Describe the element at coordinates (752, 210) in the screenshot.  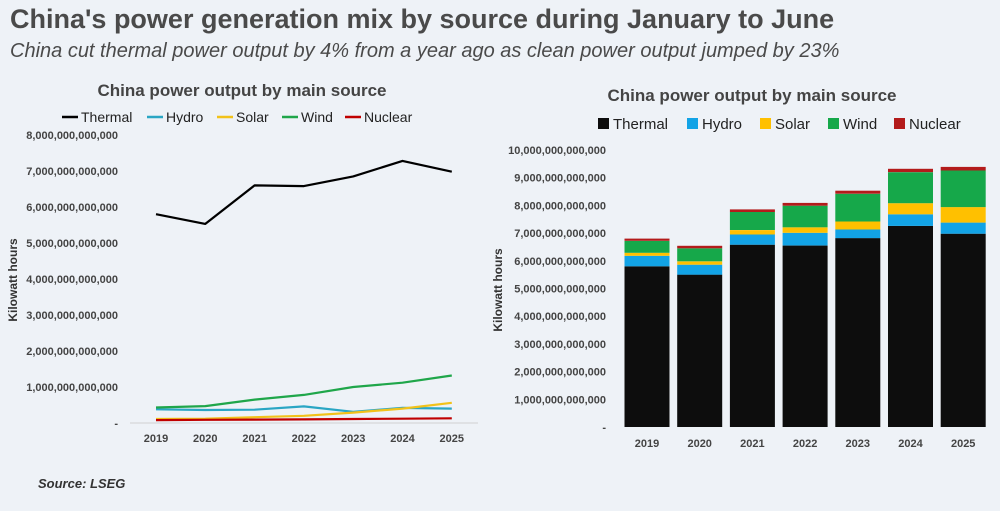
I see `bar-segment-nuclear-2021` at that location.